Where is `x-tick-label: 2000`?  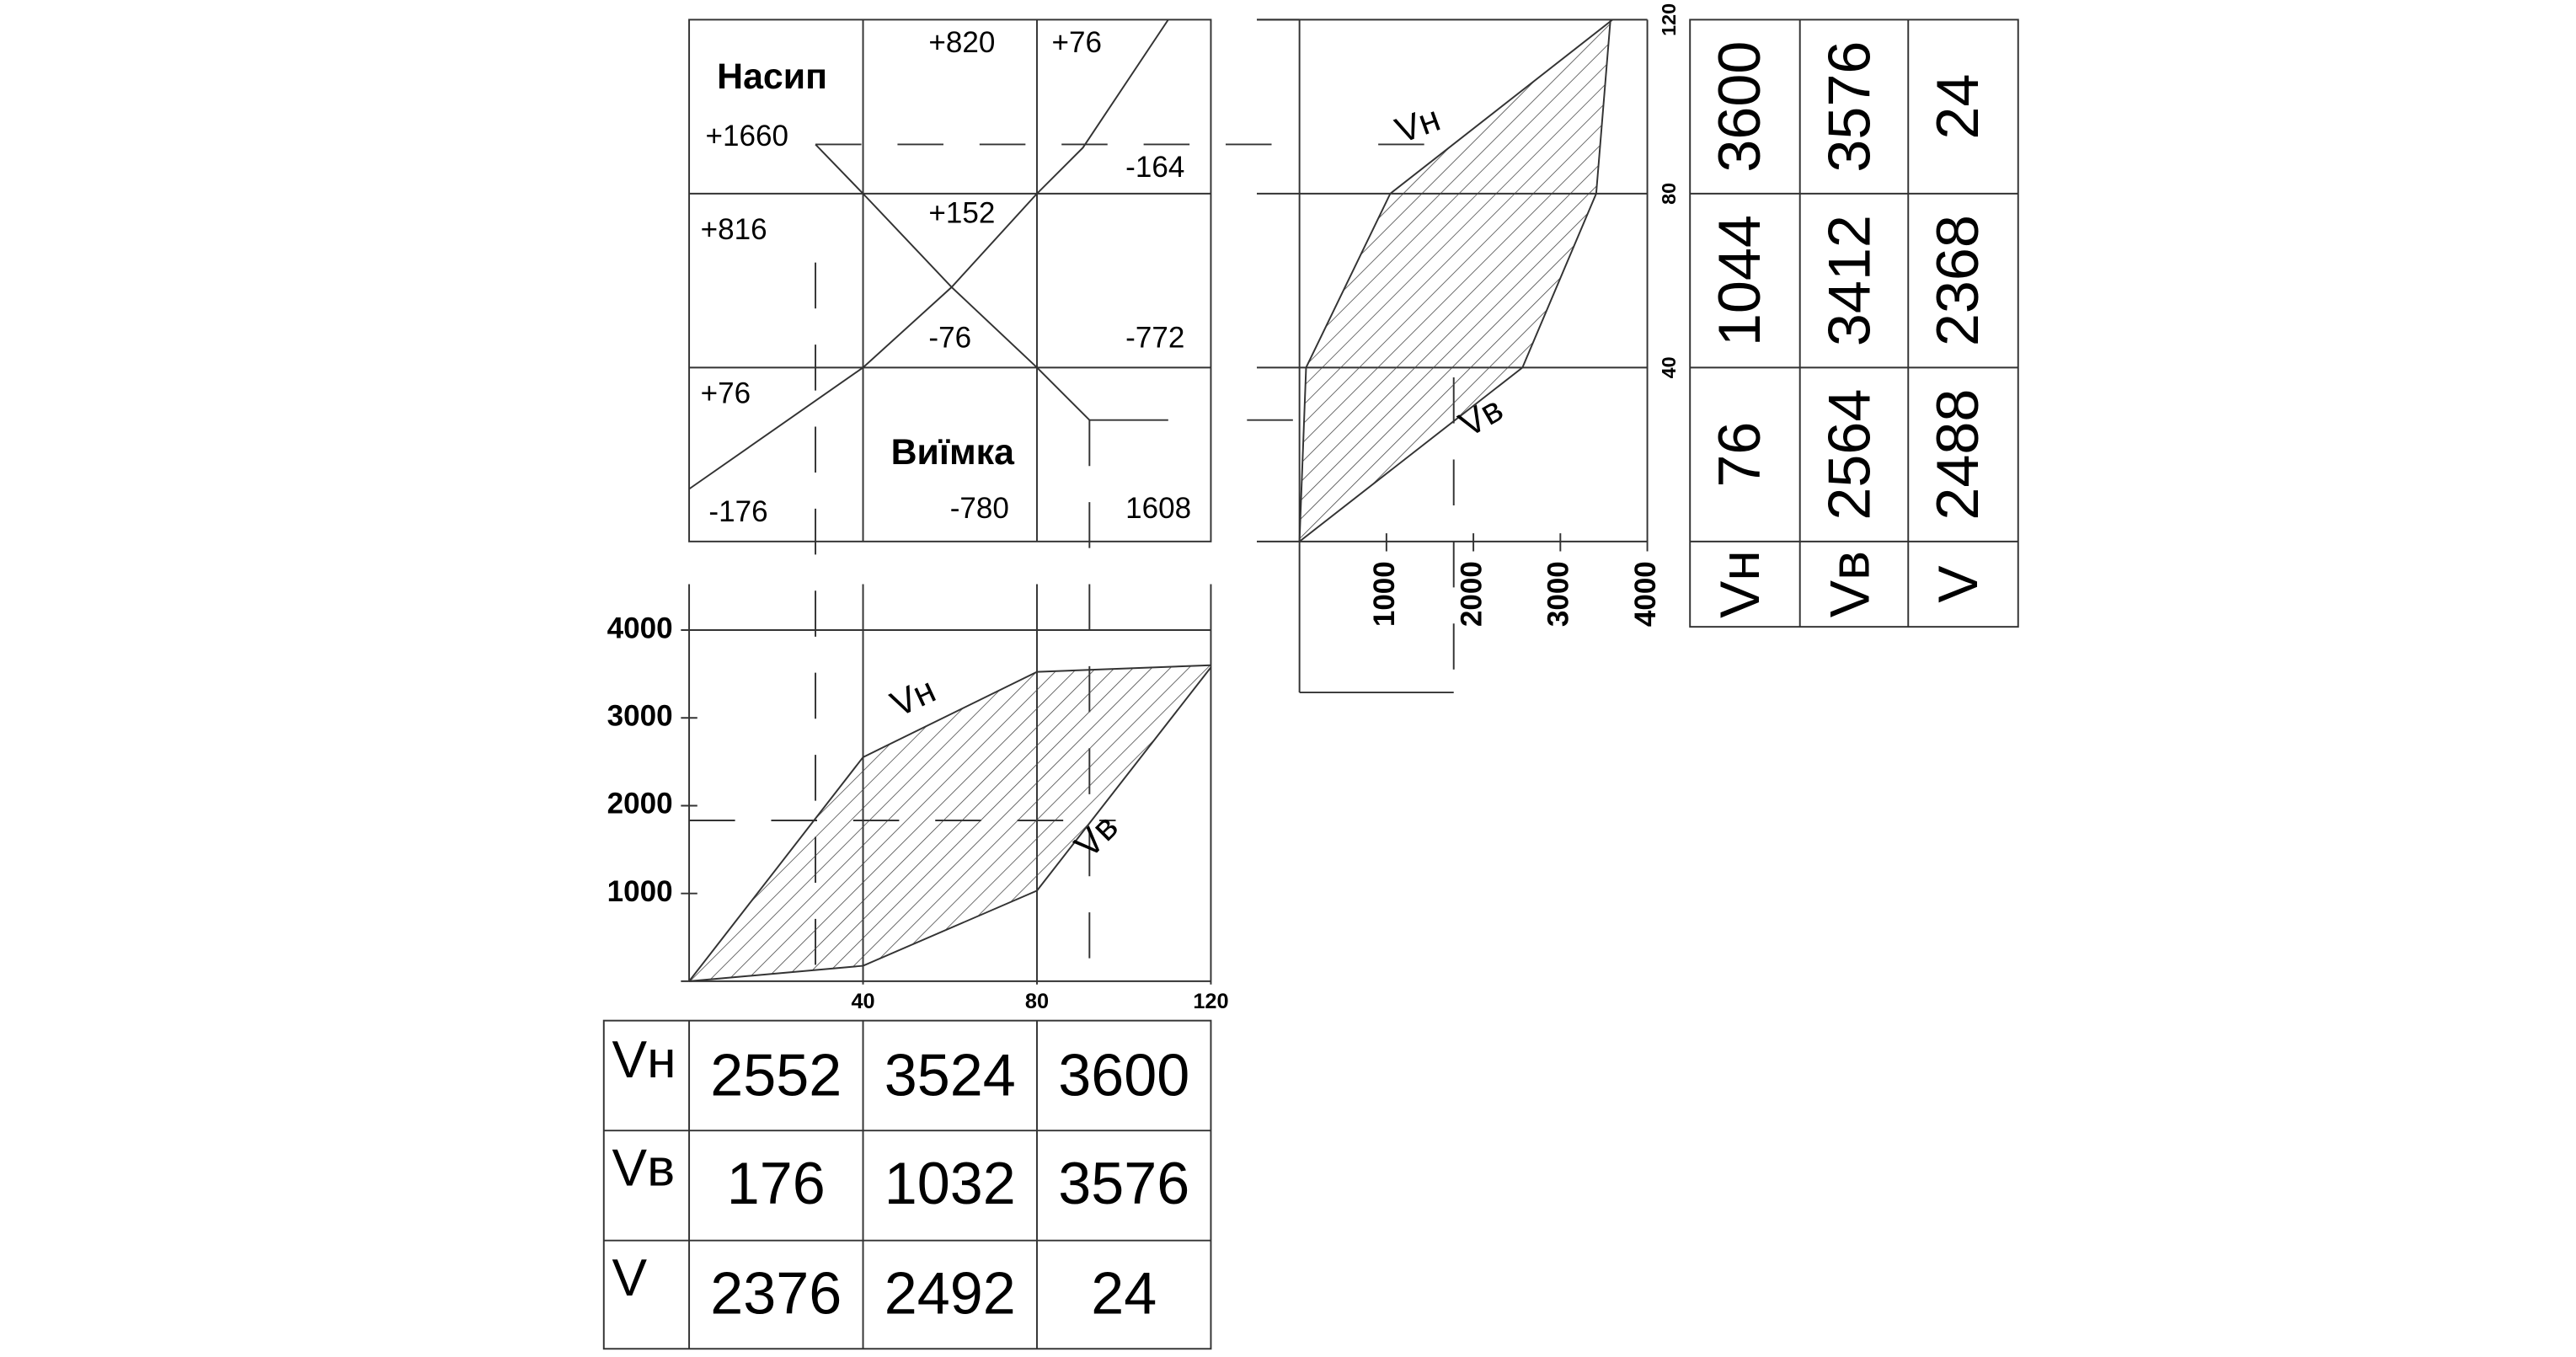
x-tick-label: 2000 is located at coordinates (1471, 594).